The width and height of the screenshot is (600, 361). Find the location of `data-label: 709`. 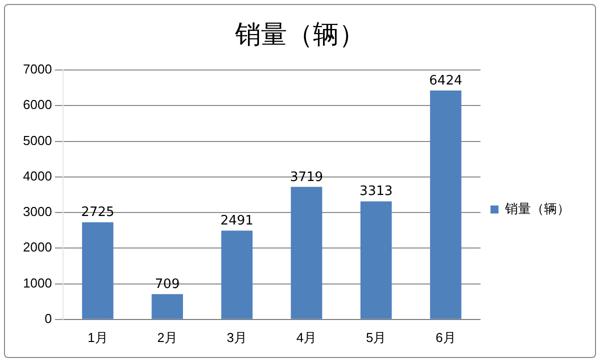

data-label: 709 is located at coordinates (167, 284).